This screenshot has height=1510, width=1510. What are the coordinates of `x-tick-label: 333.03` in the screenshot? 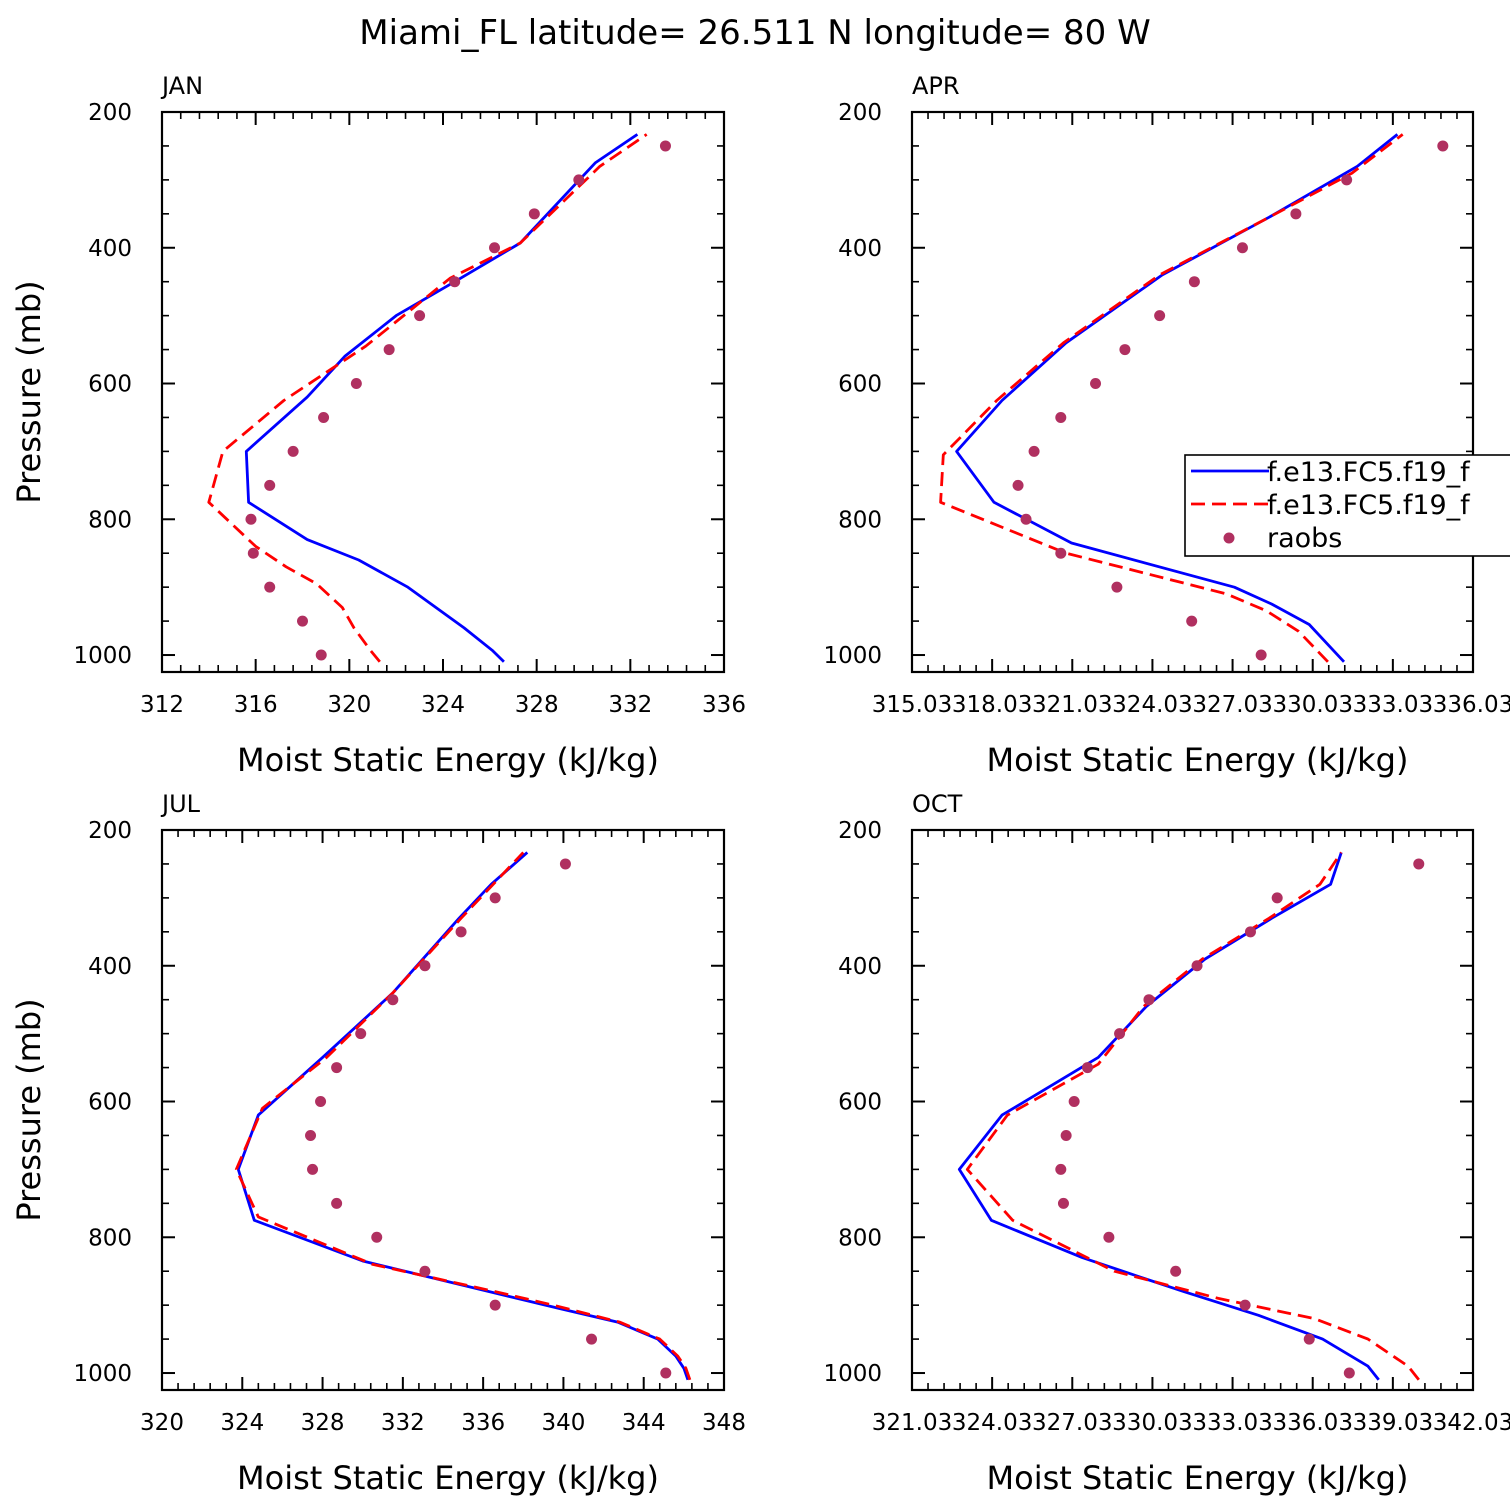 It's located at (1393, 705).